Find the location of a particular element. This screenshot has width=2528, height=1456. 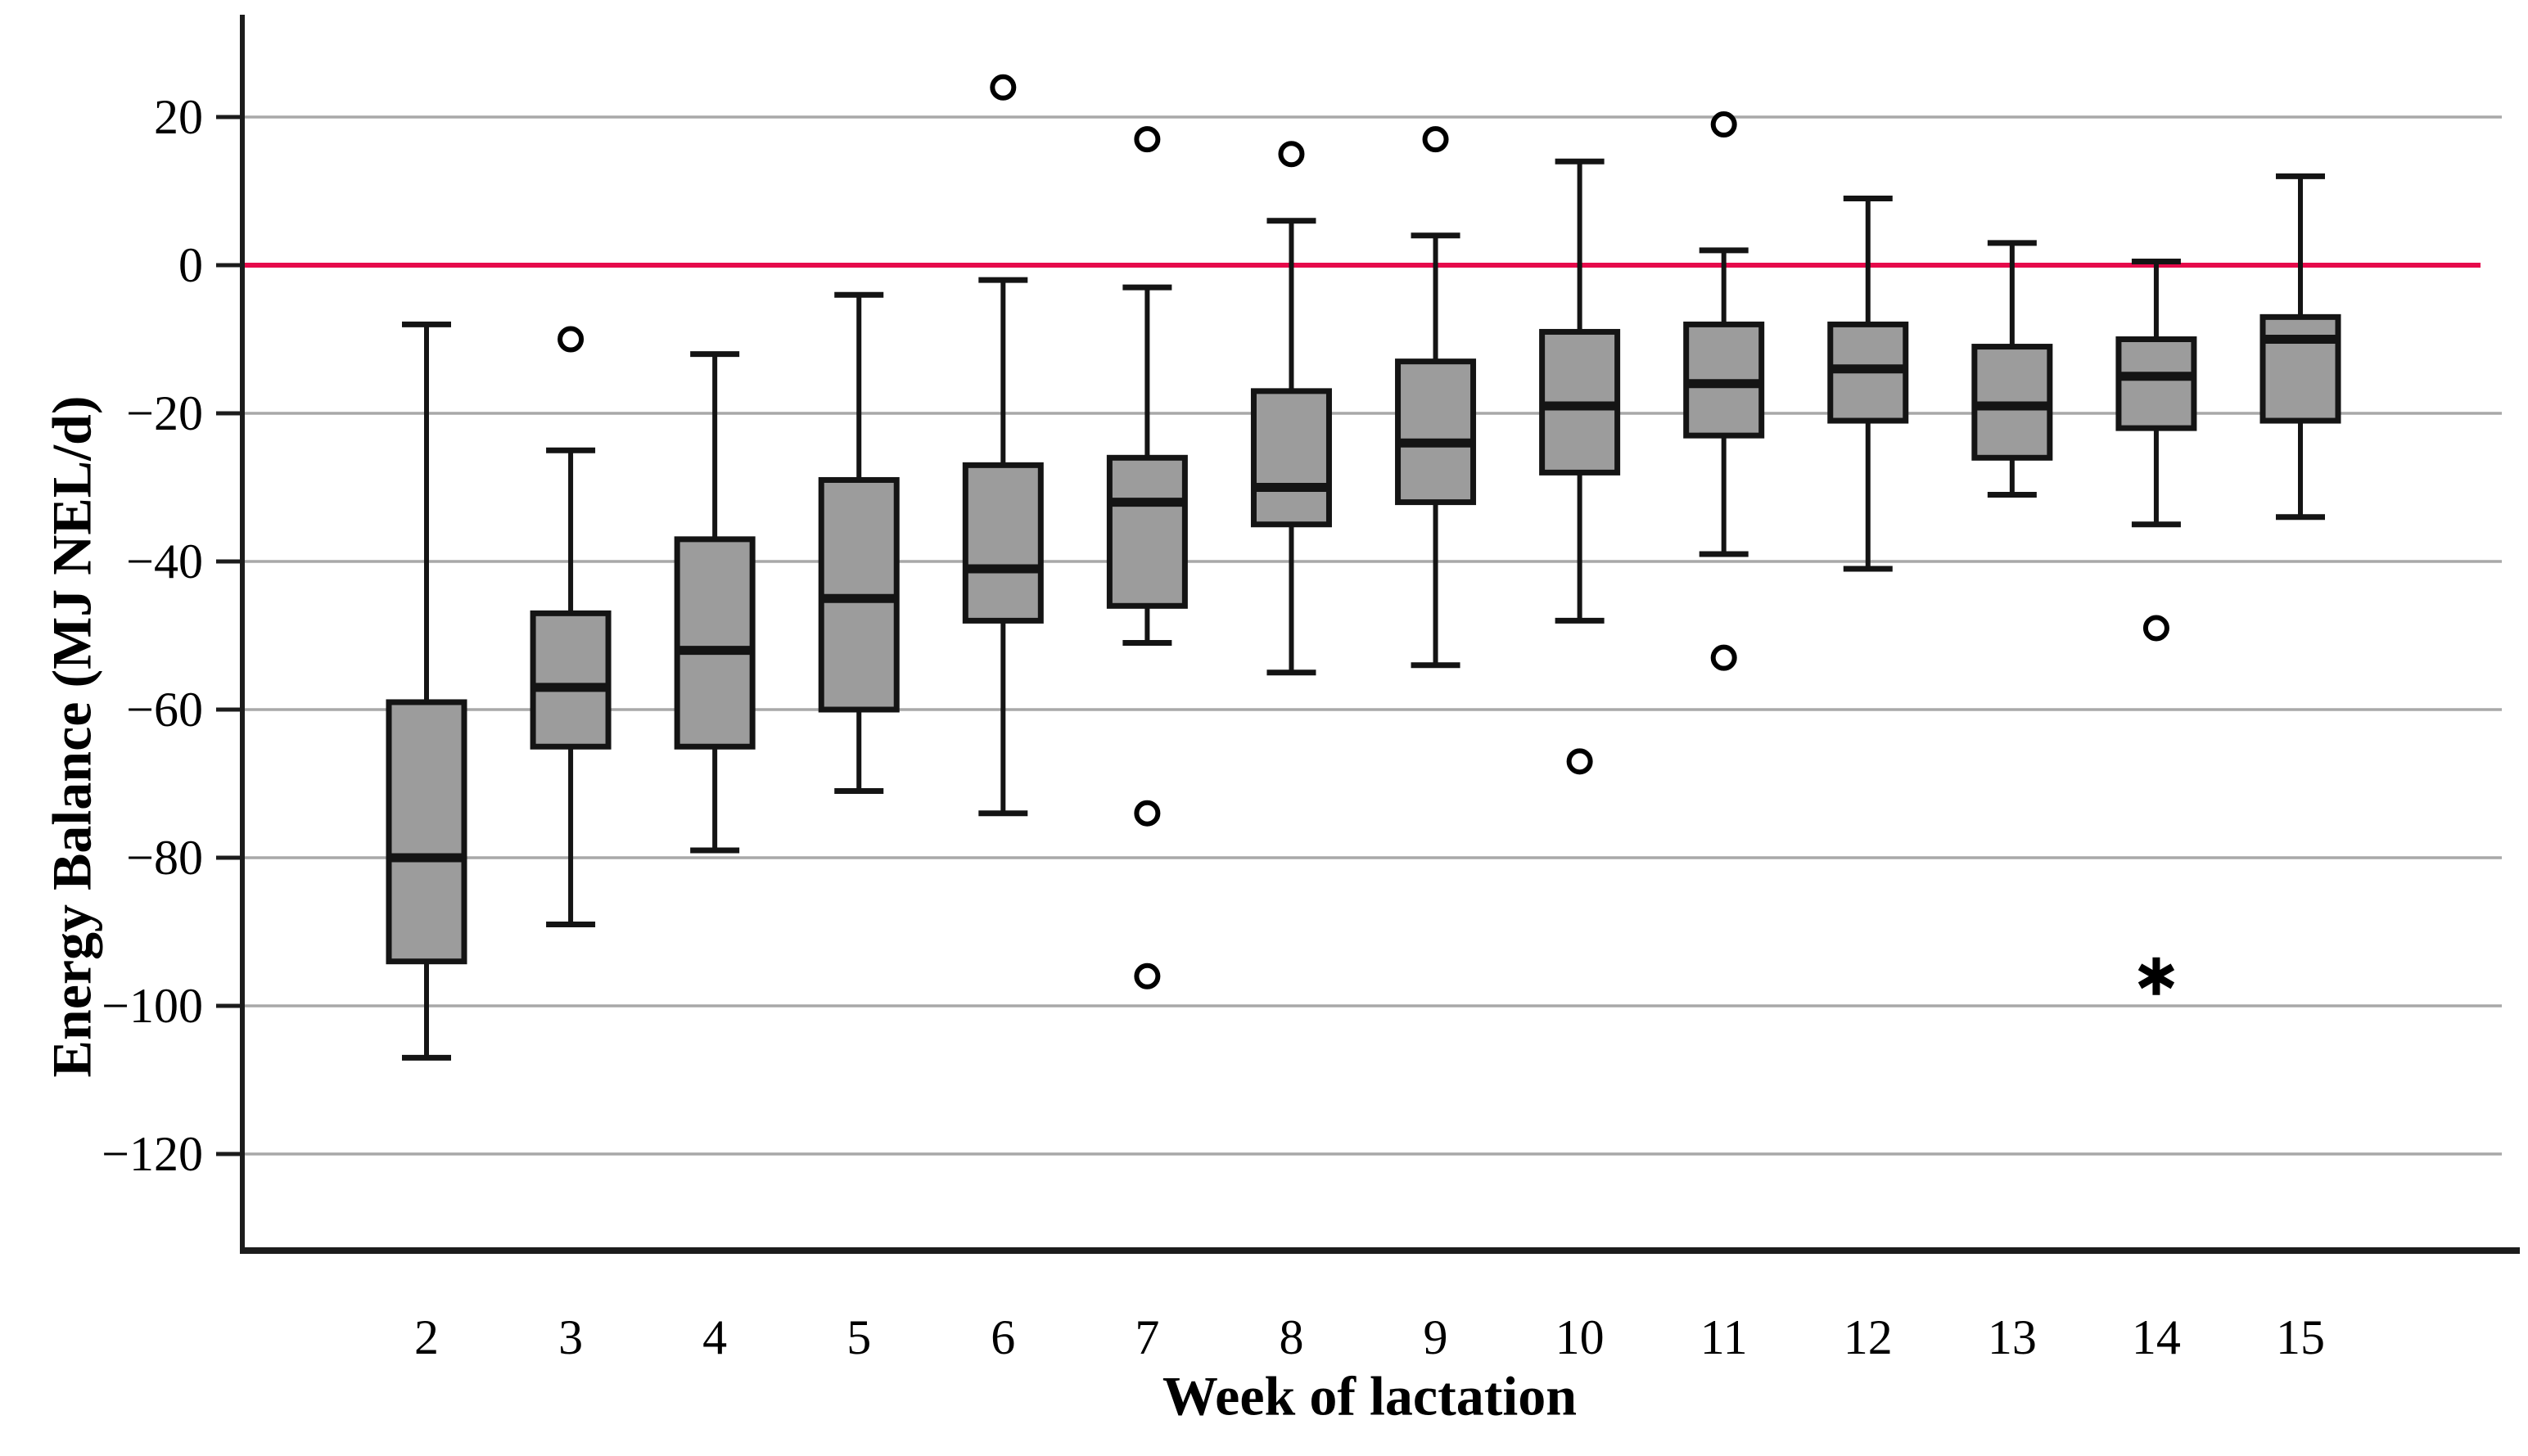

y-tick-label--80: −80 is located at coordinates (165, 858).